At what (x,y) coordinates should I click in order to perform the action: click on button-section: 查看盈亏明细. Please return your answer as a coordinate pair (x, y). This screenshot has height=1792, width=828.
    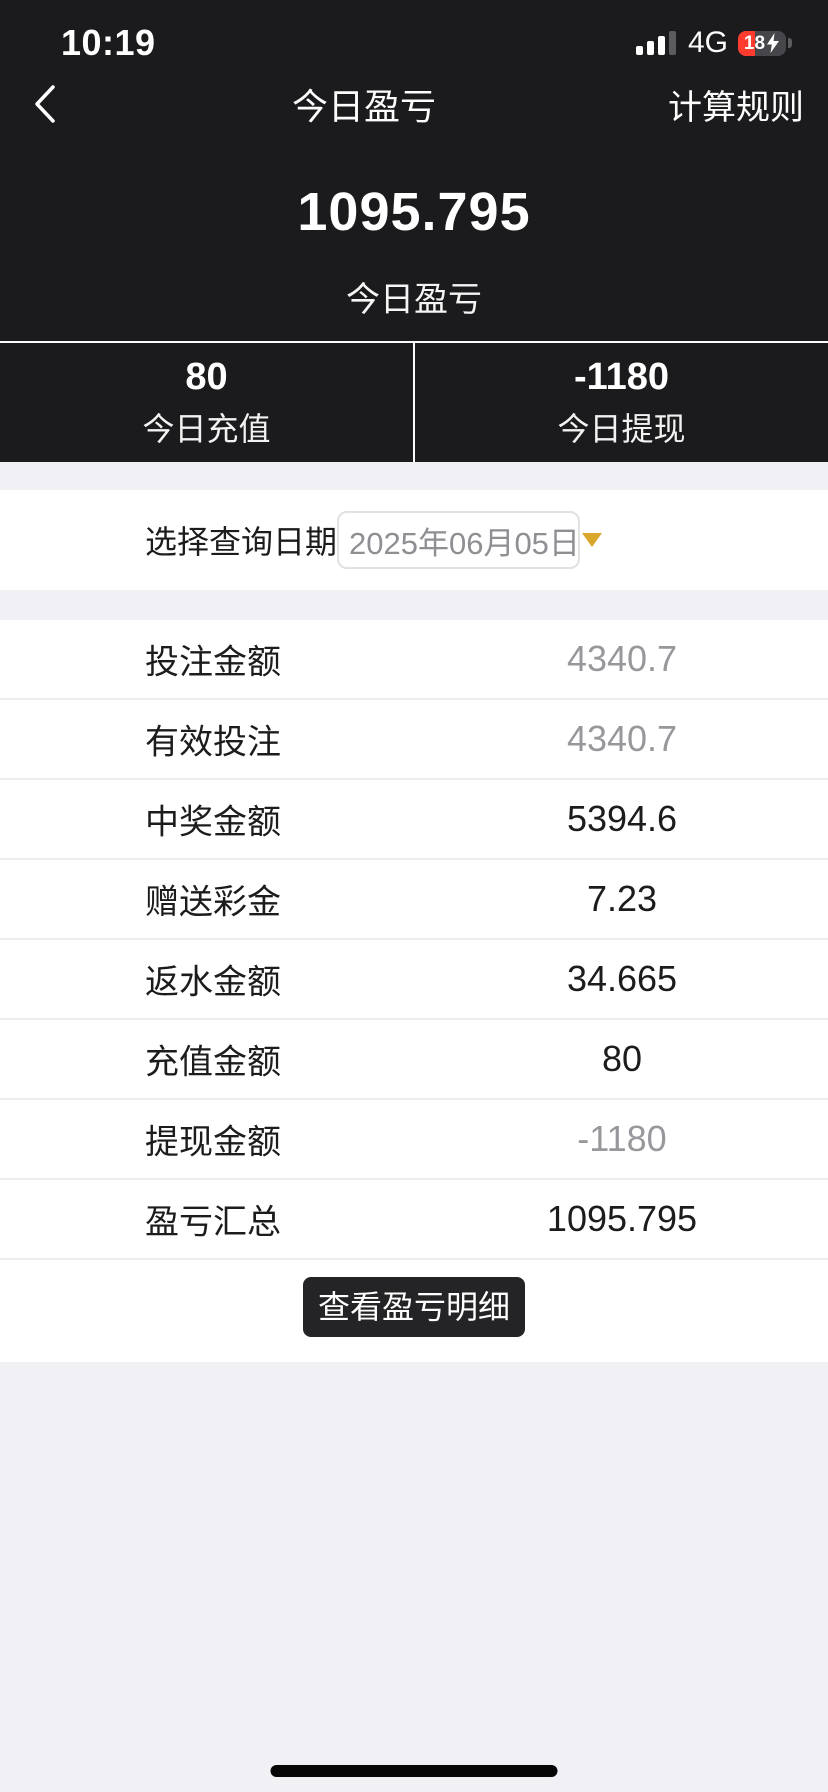
    Looking at the image, I should click on (414, 1311).